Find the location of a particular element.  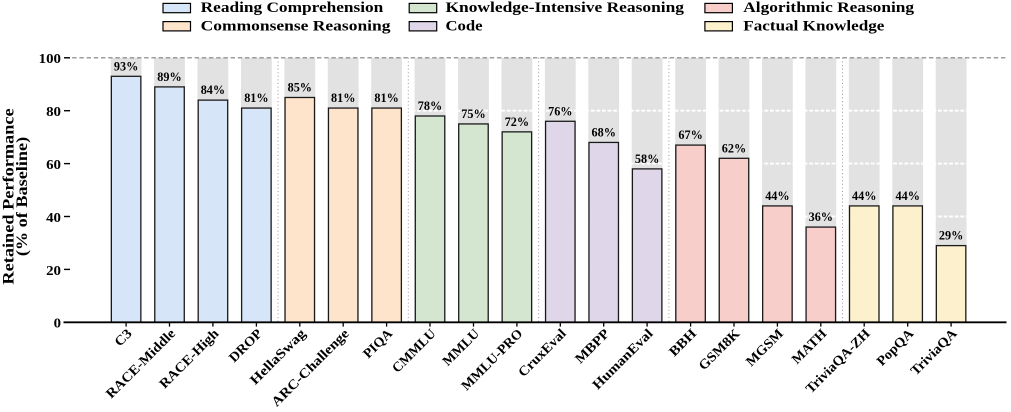

svg-text: 78% is located at coordinates (430, 105).